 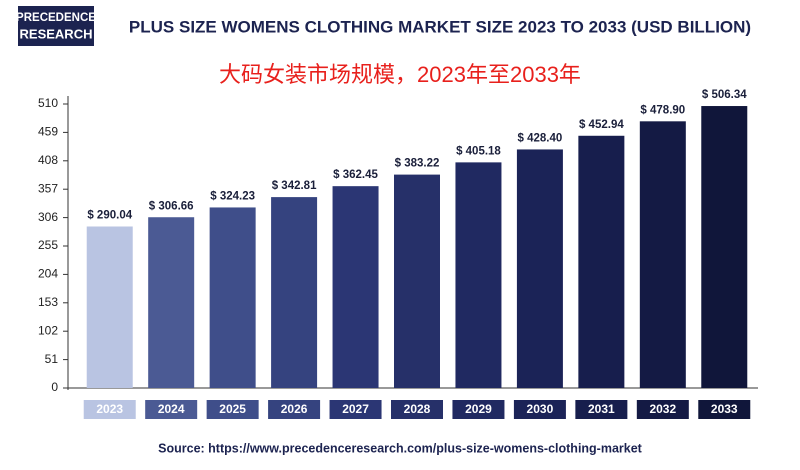 What do you see at coordinates (601, 125) in the screenshot?
I see `value-label: $ 452.94` at bounding box center [601, 125].